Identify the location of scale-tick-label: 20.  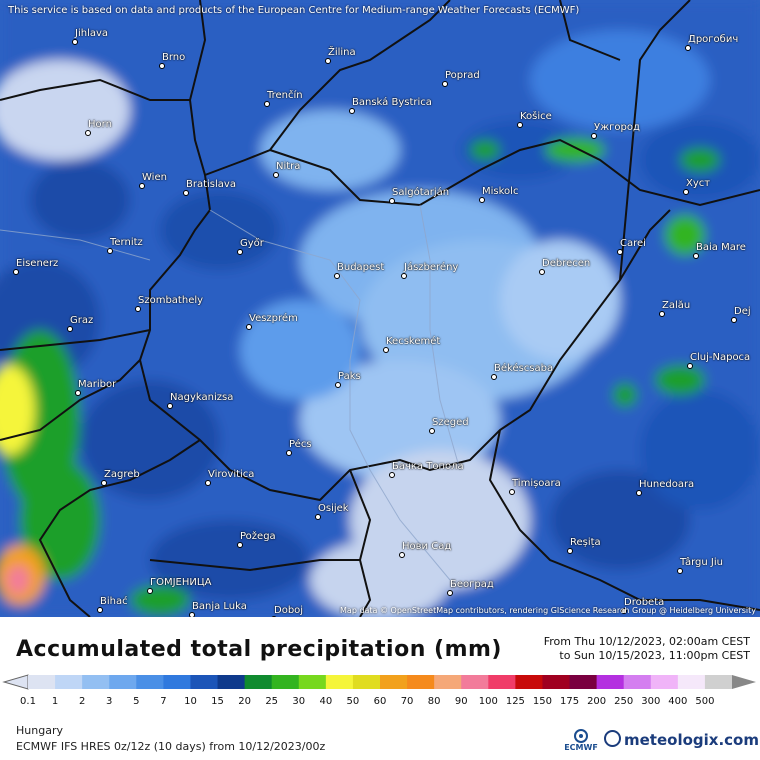
(244, 701).